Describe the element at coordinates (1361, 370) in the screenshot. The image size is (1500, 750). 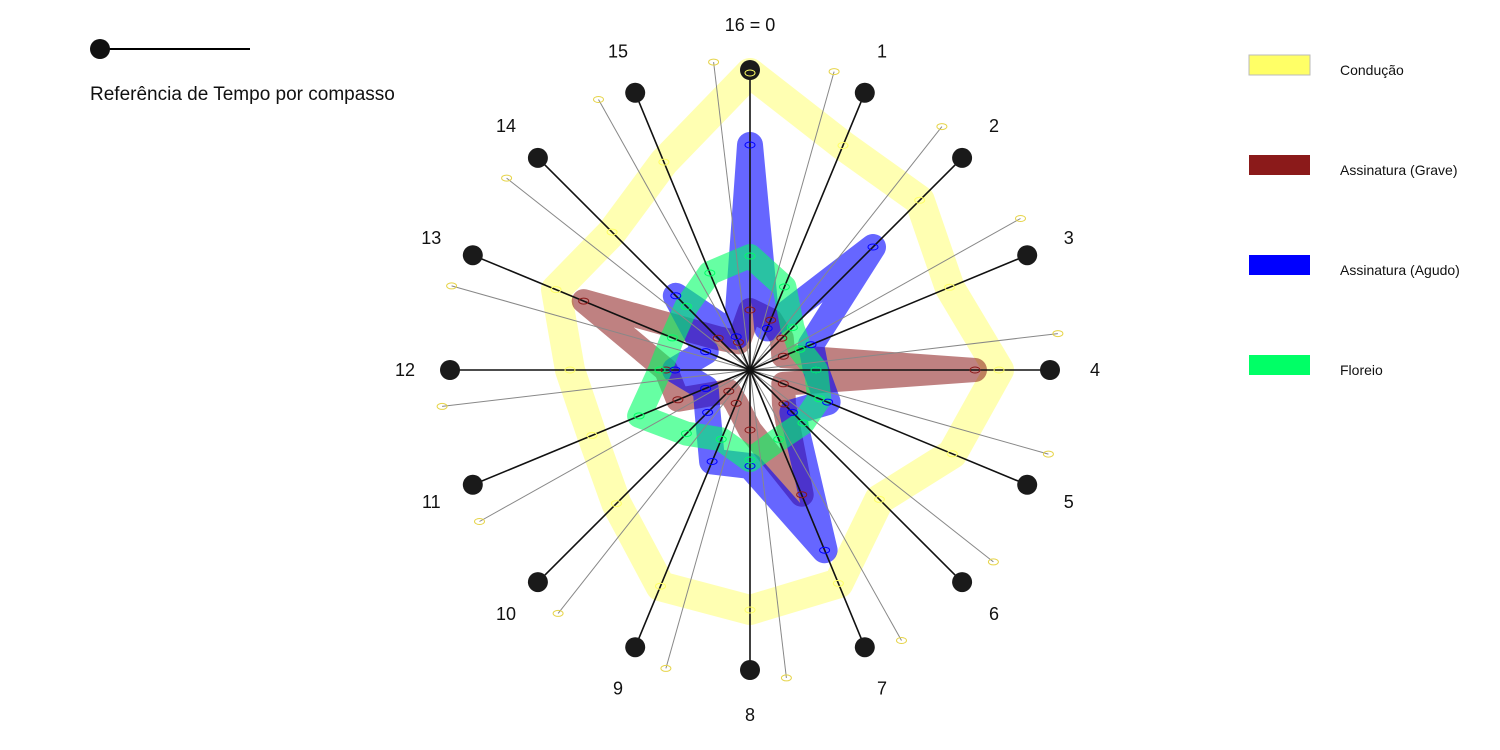
I see `legend-label-floreio: Floreio` at that location.